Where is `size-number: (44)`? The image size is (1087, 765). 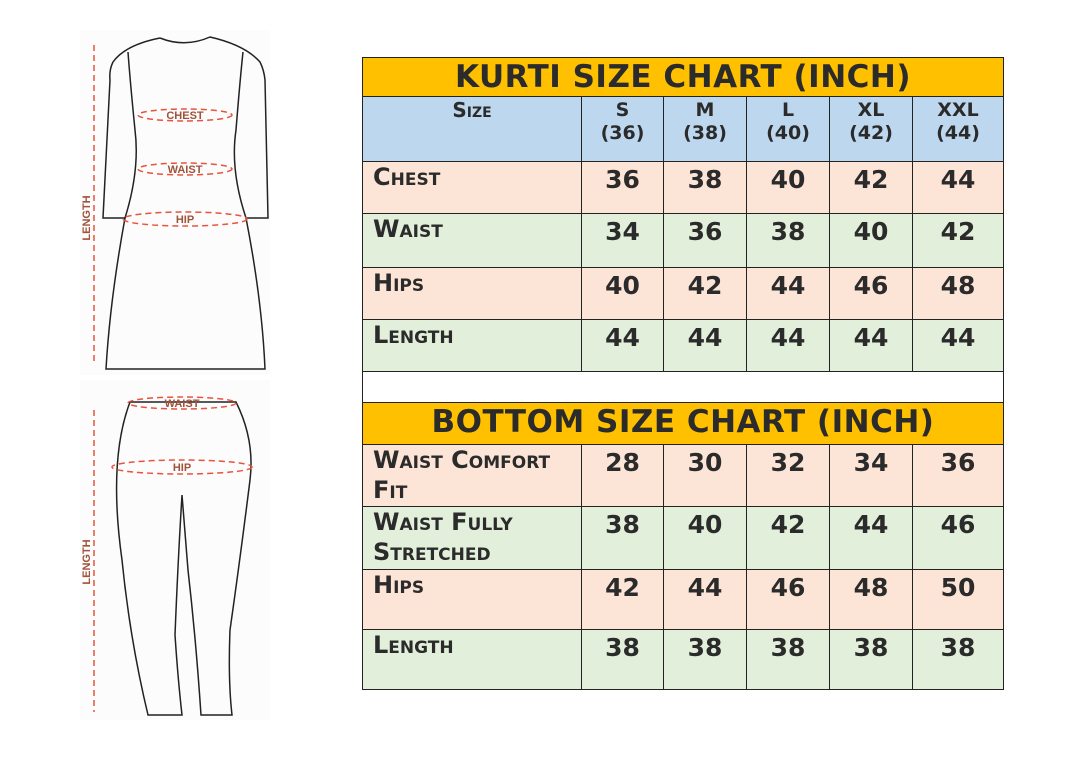
size-number: (44) is located at coordinates (958, 133).